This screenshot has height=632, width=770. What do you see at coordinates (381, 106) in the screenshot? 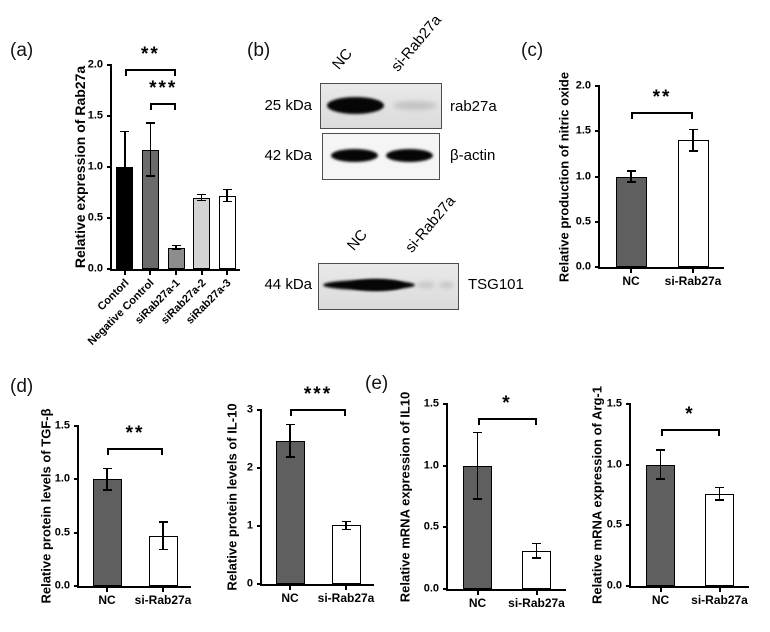
I see `blot-box-rab27a` at bounding box center [381, 106].